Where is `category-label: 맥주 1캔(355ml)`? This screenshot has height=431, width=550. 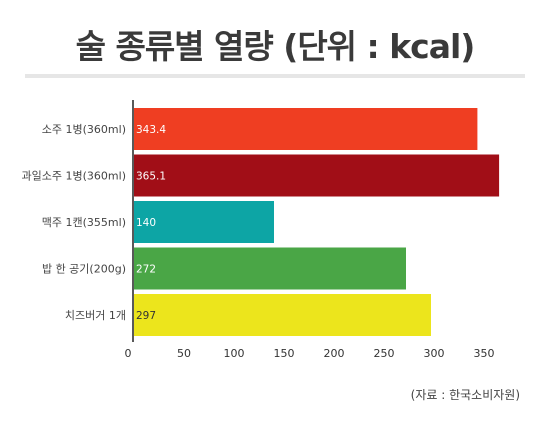 category-label: 맥주 1캔(355ml) is located at coordinates (84, 222).